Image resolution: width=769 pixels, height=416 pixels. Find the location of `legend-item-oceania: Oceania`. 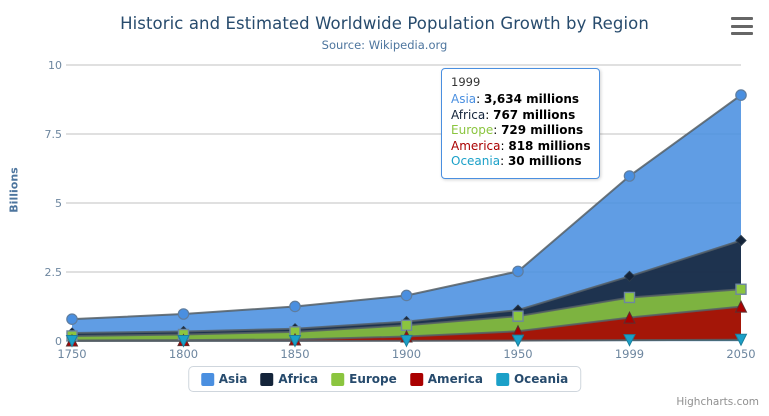

legend-item-oceania: Oceania is located at coordinates (532, 379).